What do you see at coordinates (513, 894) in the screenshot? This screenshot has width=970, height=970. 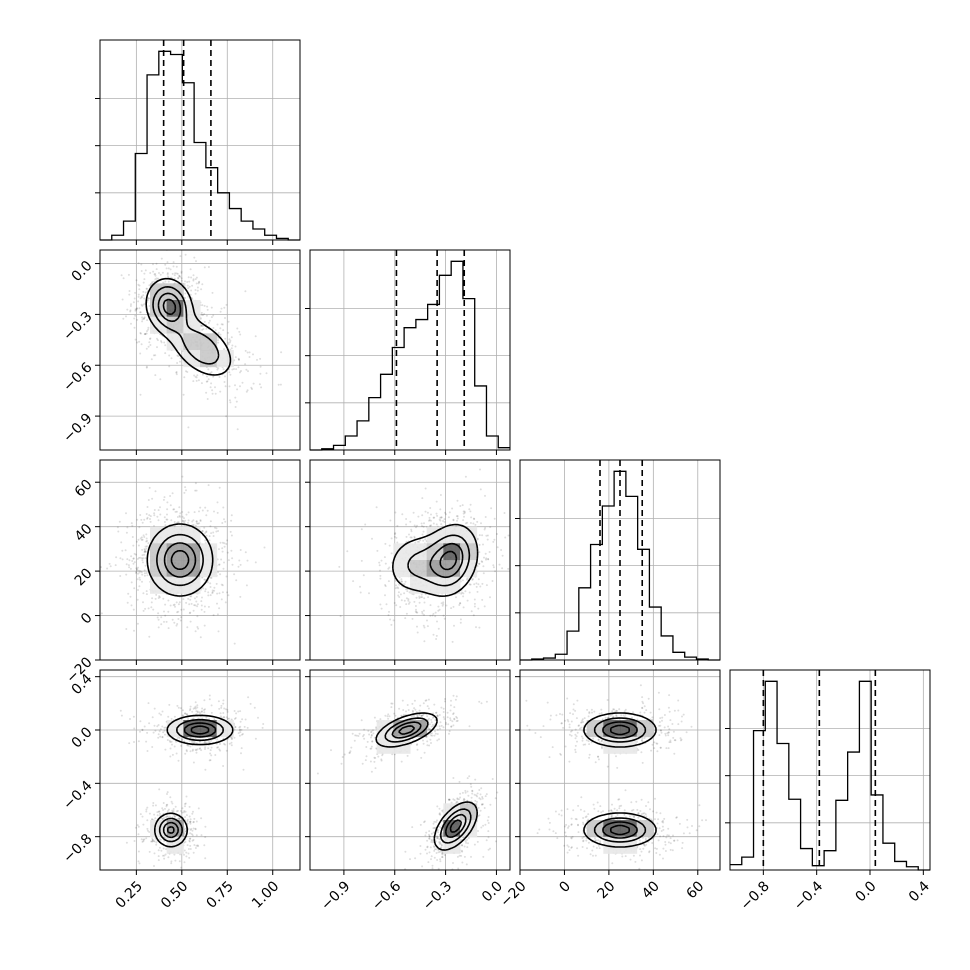 I see `x-tick-label: −20` at bounding box center [513, 894].